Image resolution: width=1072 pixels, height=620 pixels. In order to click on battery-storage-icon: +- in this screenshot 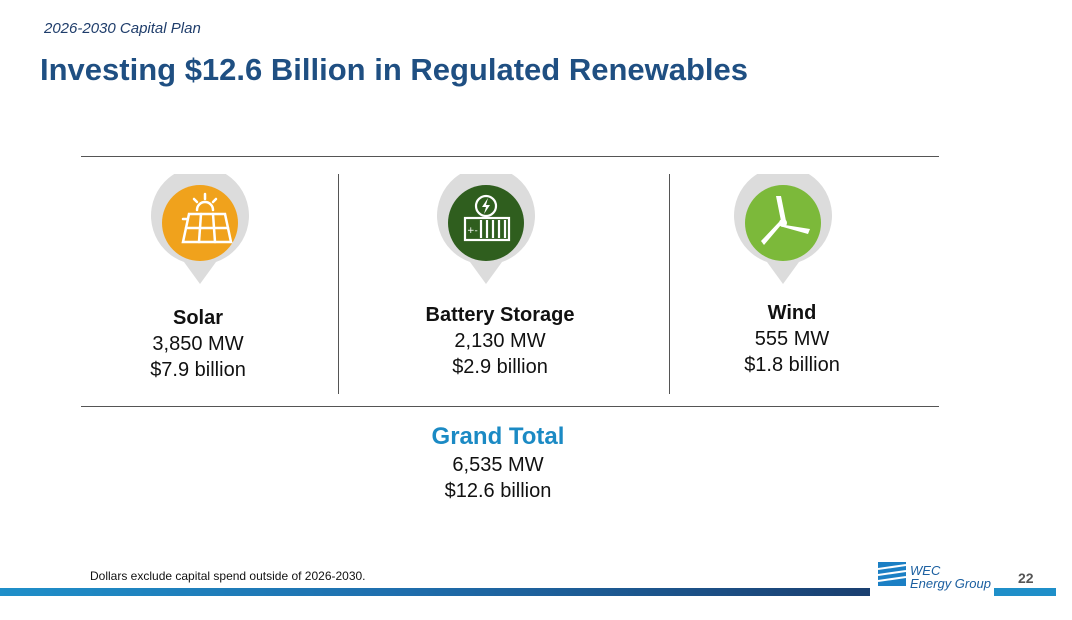, I will do `click(486, 229)`.